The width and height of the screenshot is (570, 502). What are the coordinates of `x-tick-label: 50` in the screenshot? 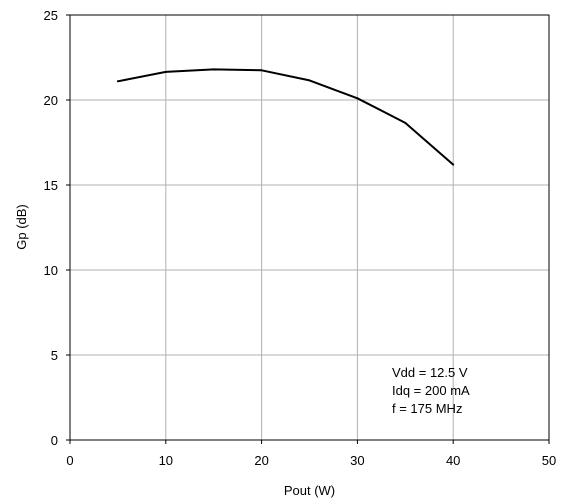 It's located at (549, 460).